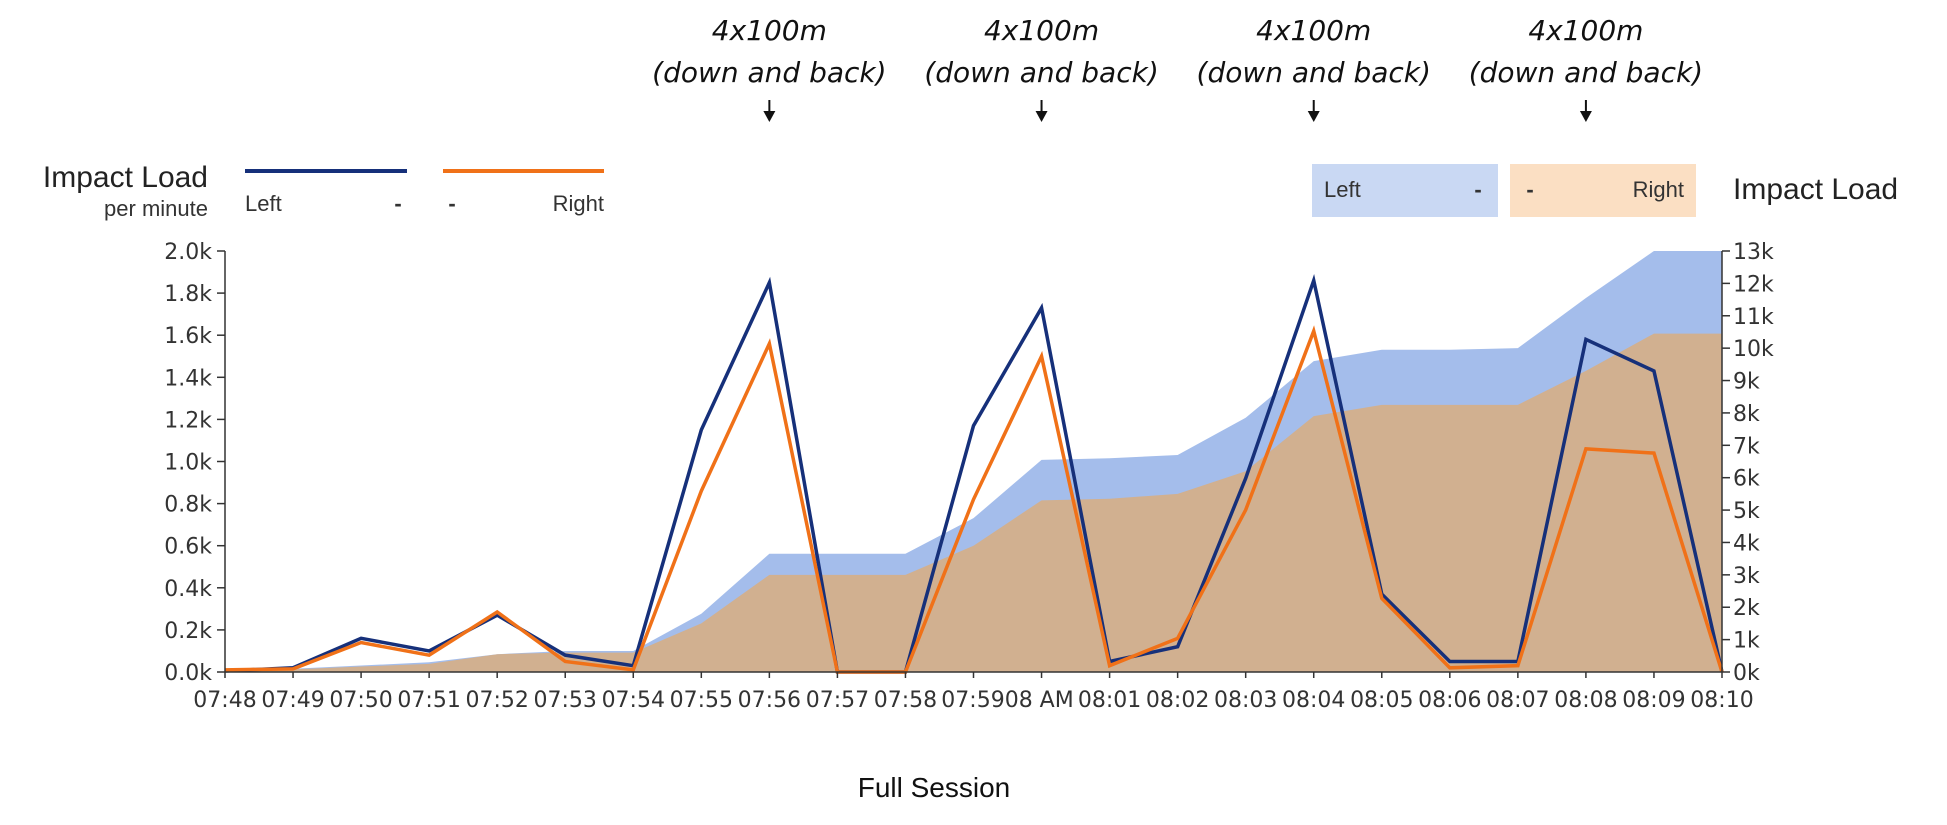  What do you see at coordinates (1746, 641) in the screenshot?
I see `right-tick-label: 1k` at bounding box center [1746, 641].